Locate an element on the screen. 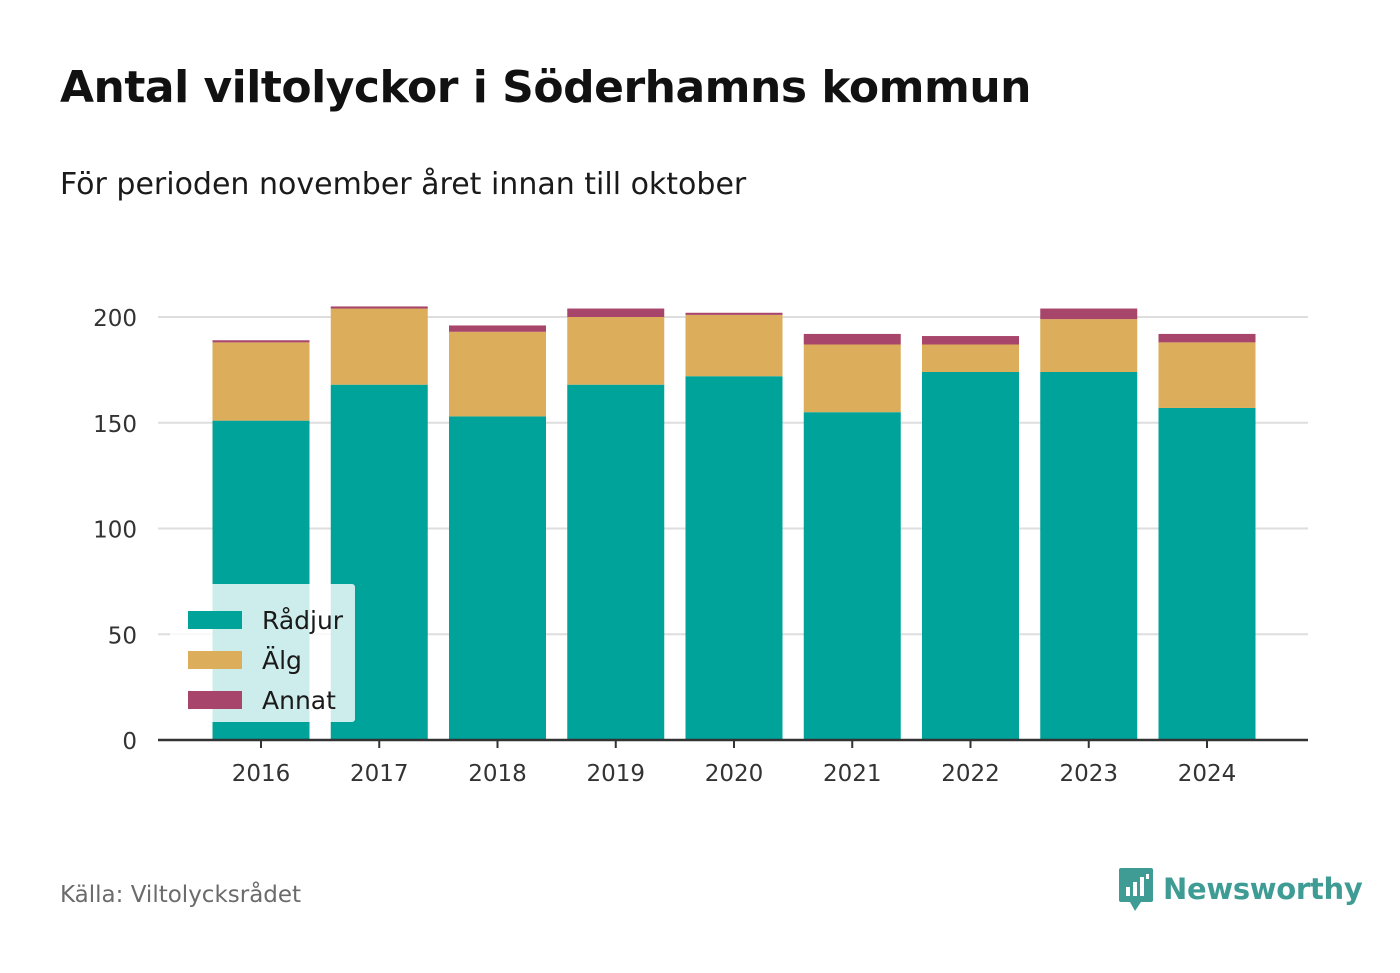 This screenshot has width=1400, height=973. bar-segment-2023-radjur is located at coordinates (1089, 555).